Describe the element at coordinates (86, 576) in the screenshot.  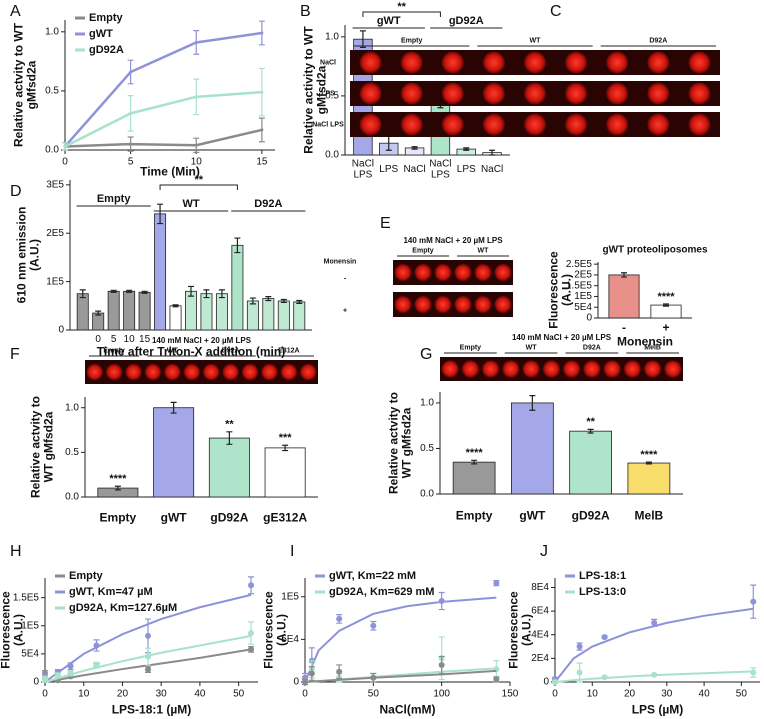
I see `legend-label: Empty` at that location.